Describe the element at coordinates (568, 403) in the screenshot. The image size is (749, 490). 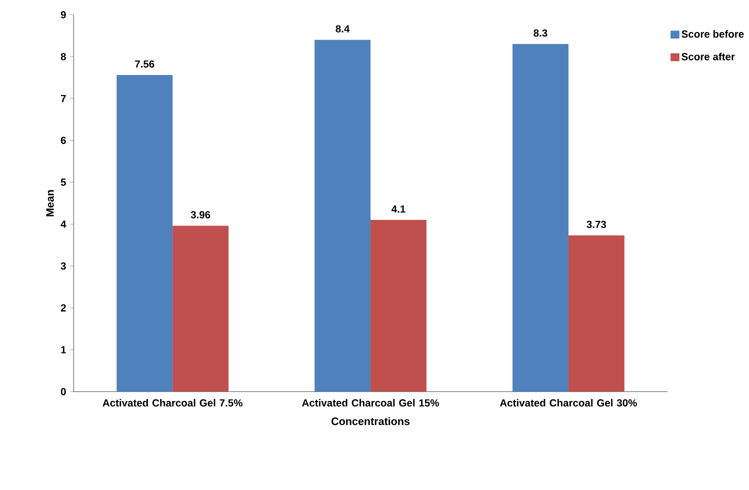
I see `x-tick-label: Activated Charcoal Gel 30%` at that location.